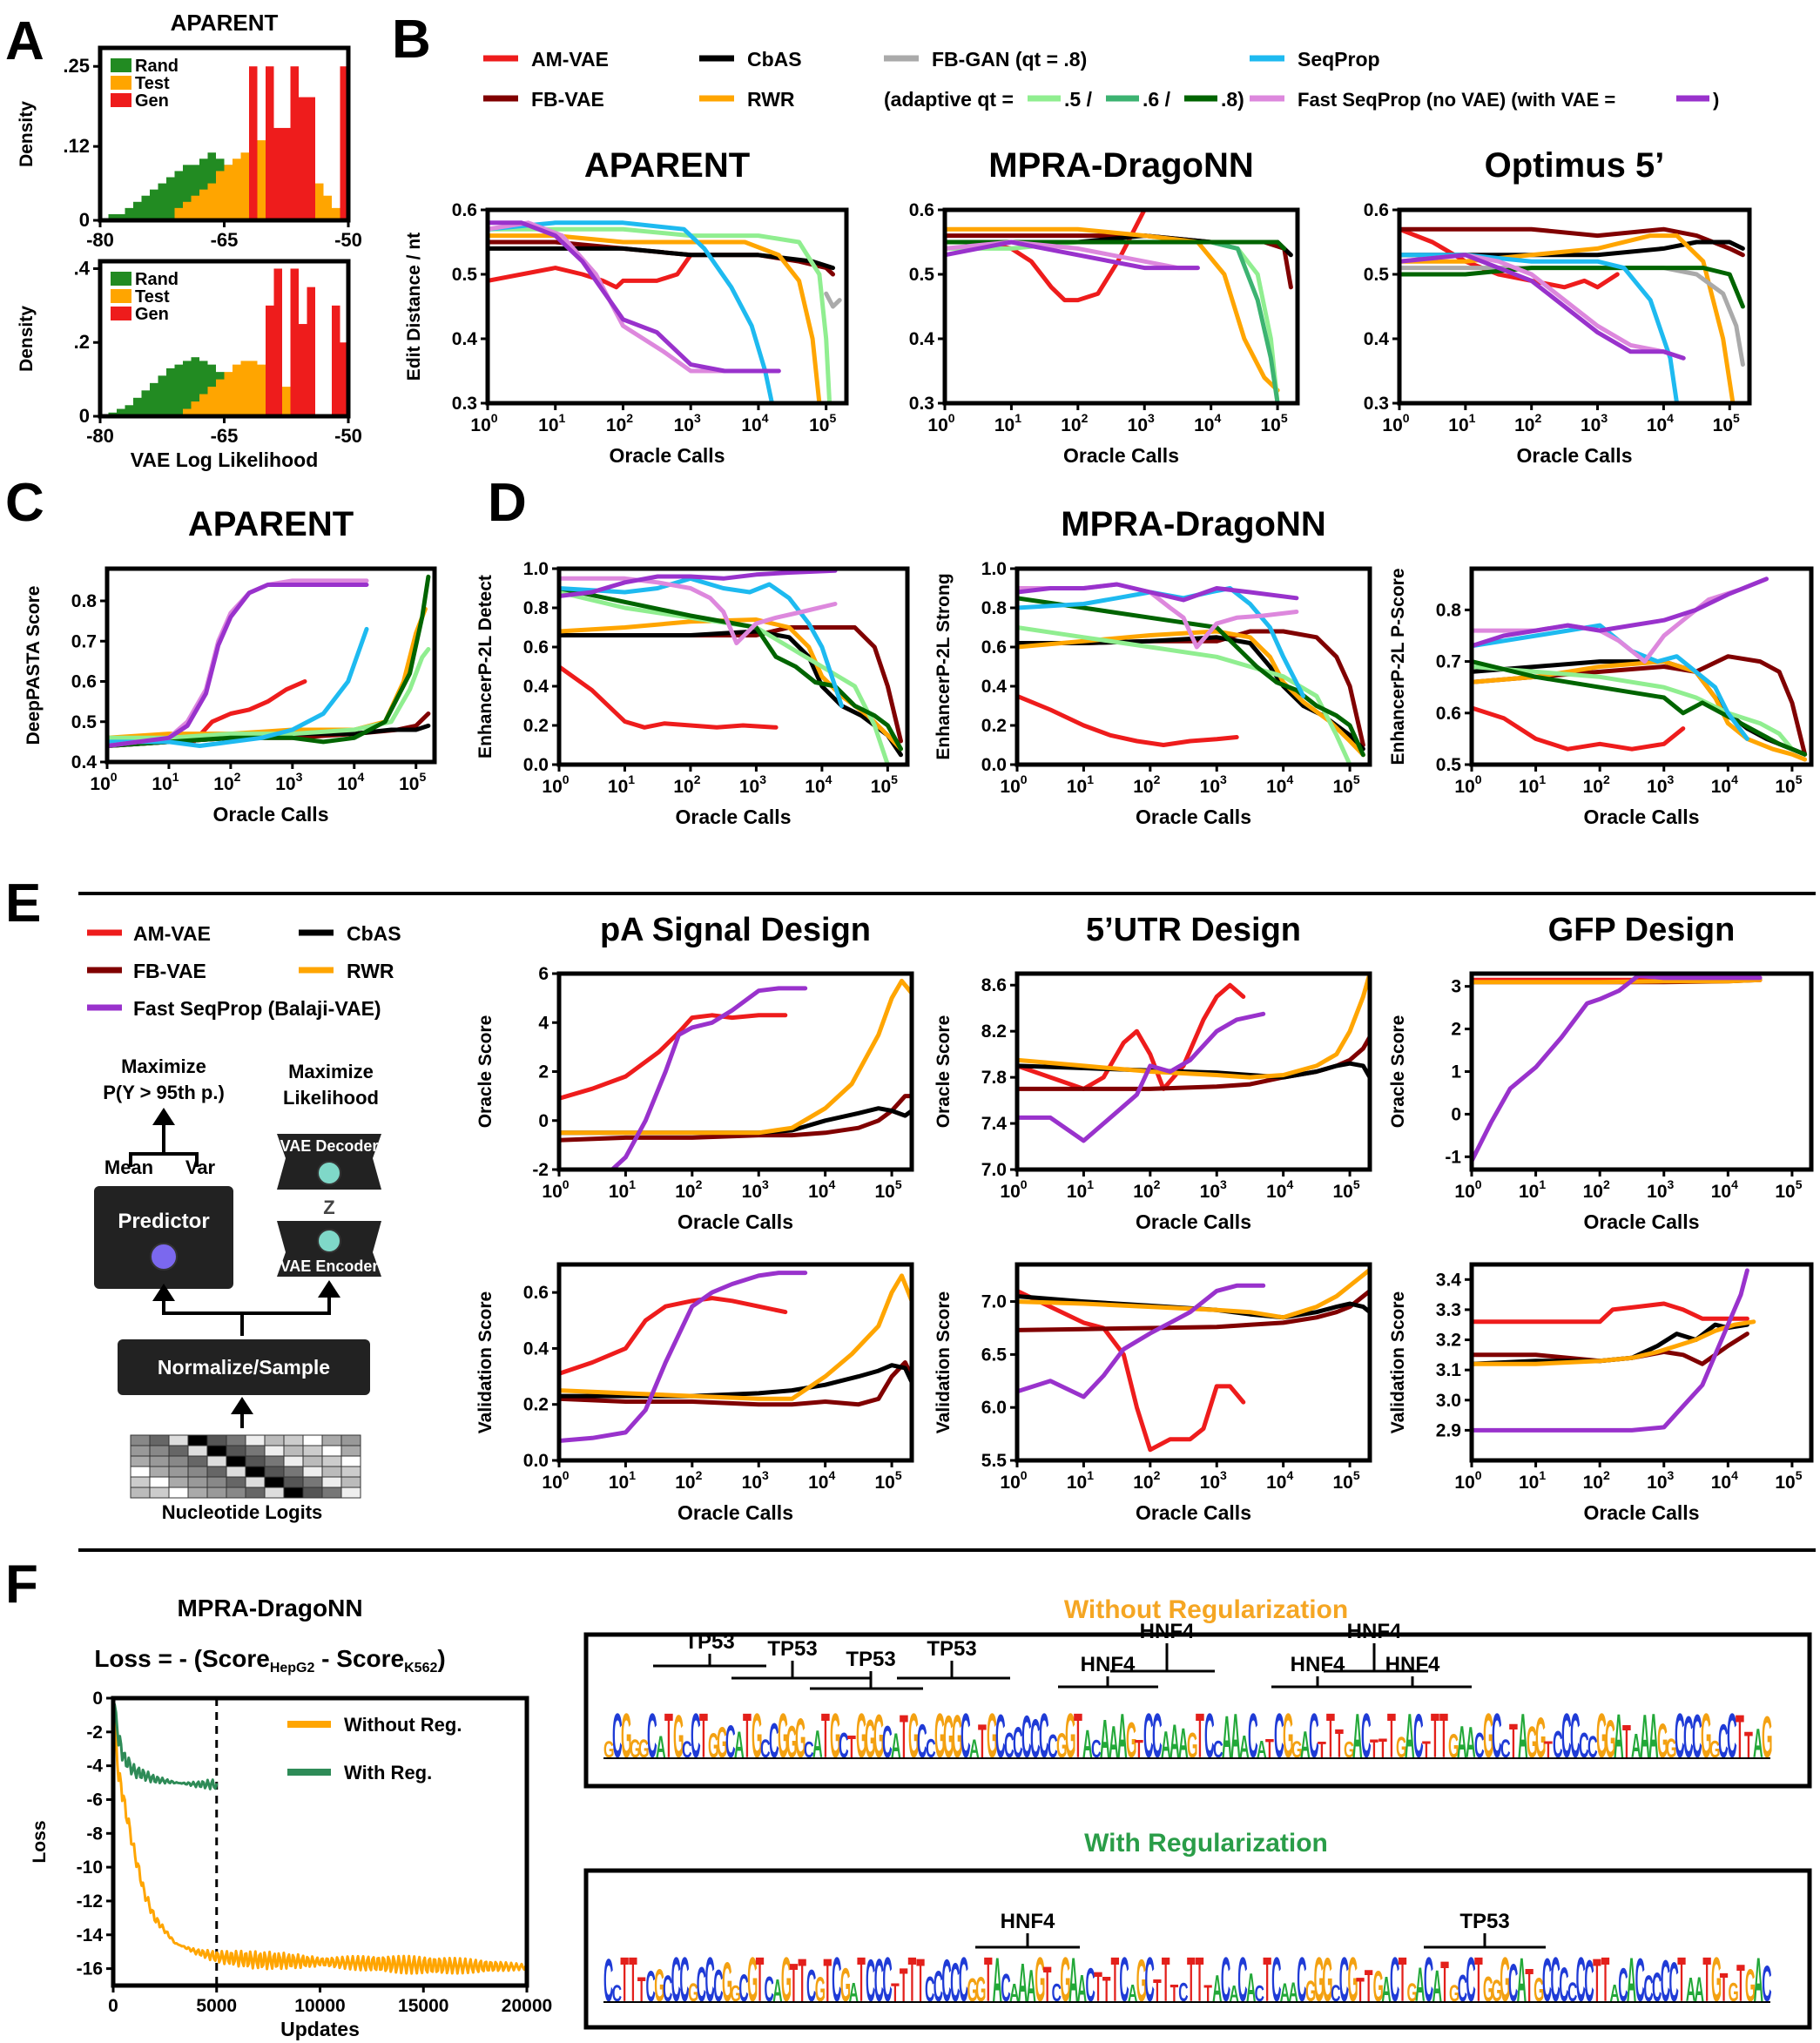 The width and height of the screenshot is (1820, 2043). I want to click on y-axis-label: Oracle Score, so click(1398, 1072).